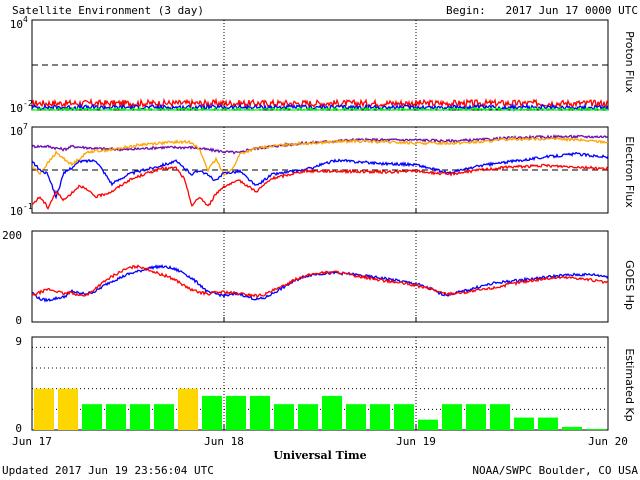 The height and width of the screenshot is (480, 640). Describe the element at coordinates (18, 341) in the screenshot. I see `y-tick-label-kp-0: 9` at that location.